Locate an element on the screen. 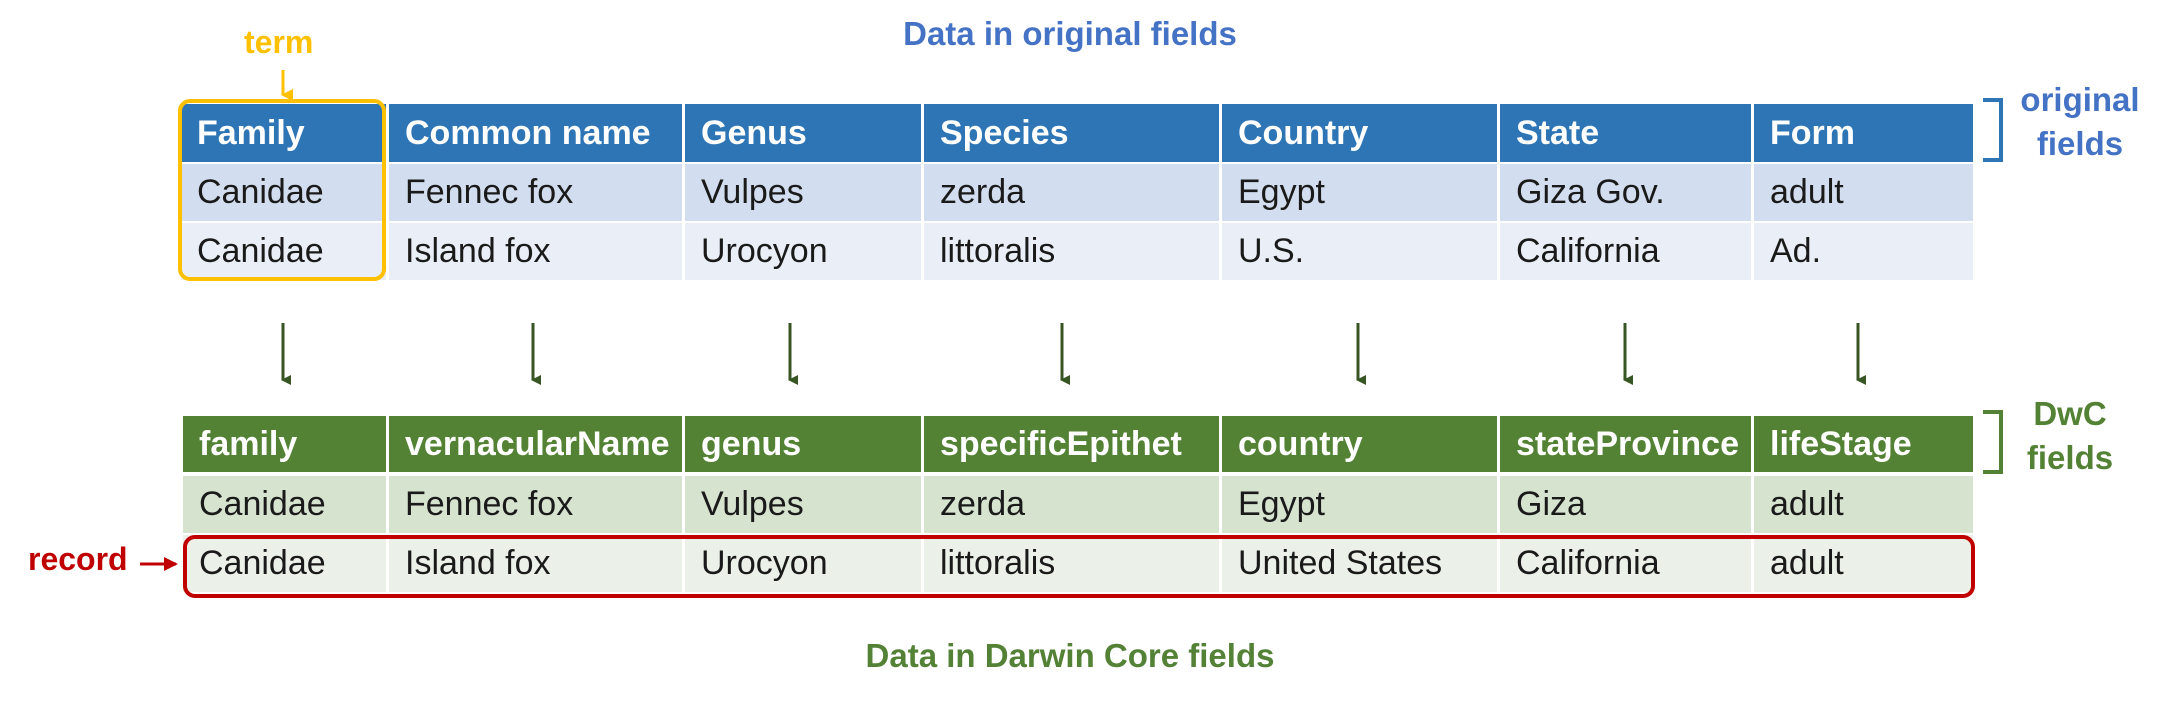 The height and width of the screenshot is (702, 2158). term-label: term is located at coordinates (279, 42).